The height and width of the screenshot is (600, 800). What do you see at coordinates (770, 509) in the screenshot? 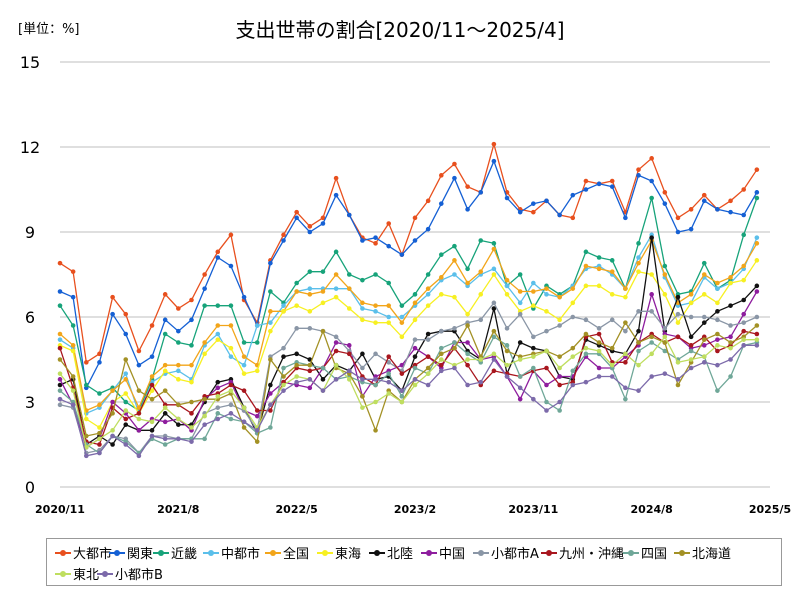
I see `x-tick-label: 2025/5` at bounding box center [770, 509].